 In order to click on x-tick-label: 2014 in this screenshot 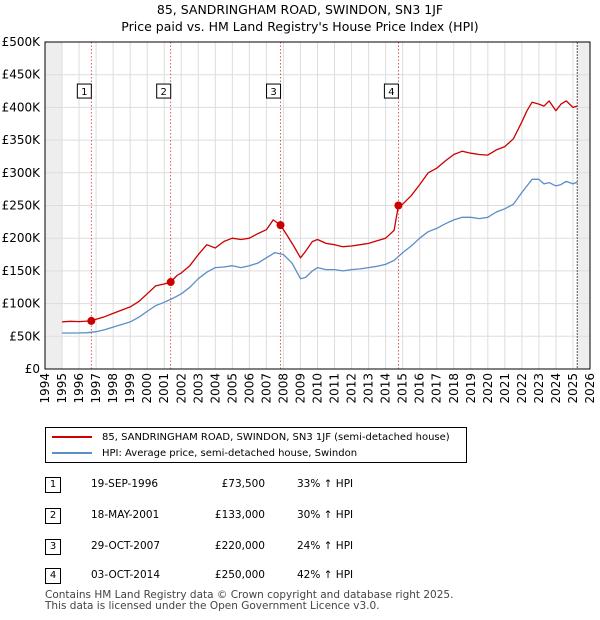, I will do `click(386, 388)`.